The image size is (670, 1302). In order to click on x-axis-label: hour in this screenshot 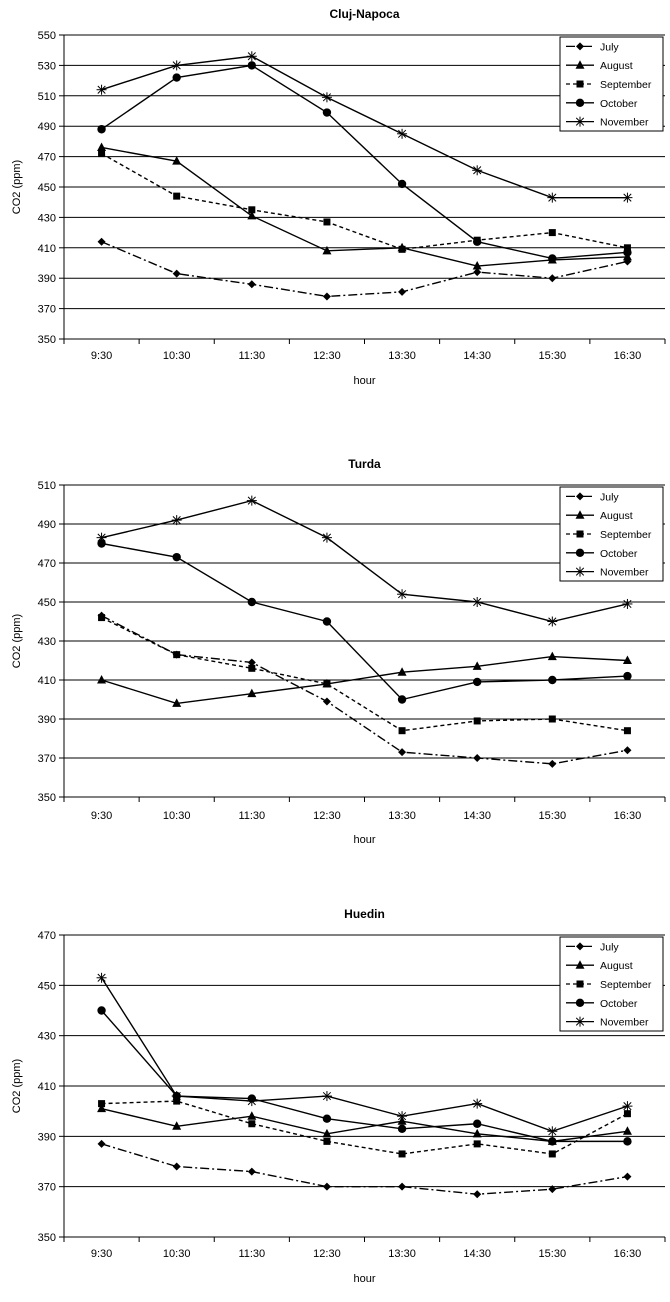, I will do `click(364, 1279)`.